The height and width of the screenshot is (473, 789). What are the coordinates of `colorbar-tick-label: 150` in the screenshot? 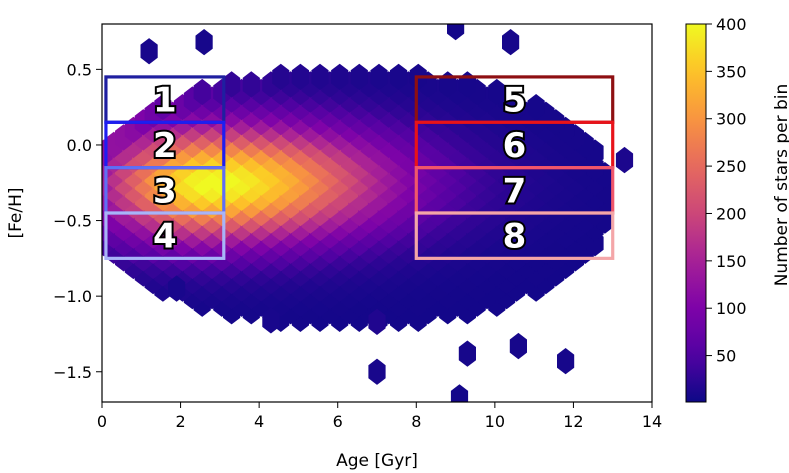 It's located at (731, 261).